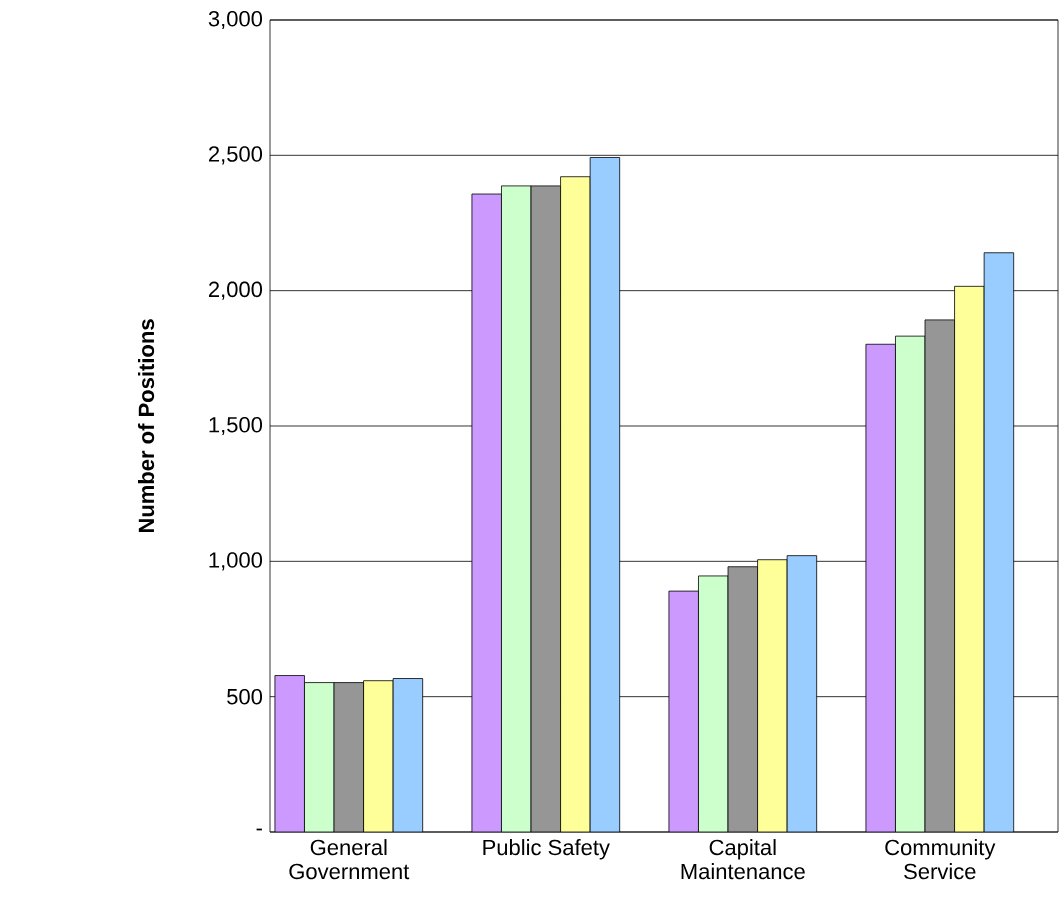  What do you see at coordinates (146, 426) in the screenshot?
I see `y-axis-title: Number of Positions` at bounding box center [146, 426].